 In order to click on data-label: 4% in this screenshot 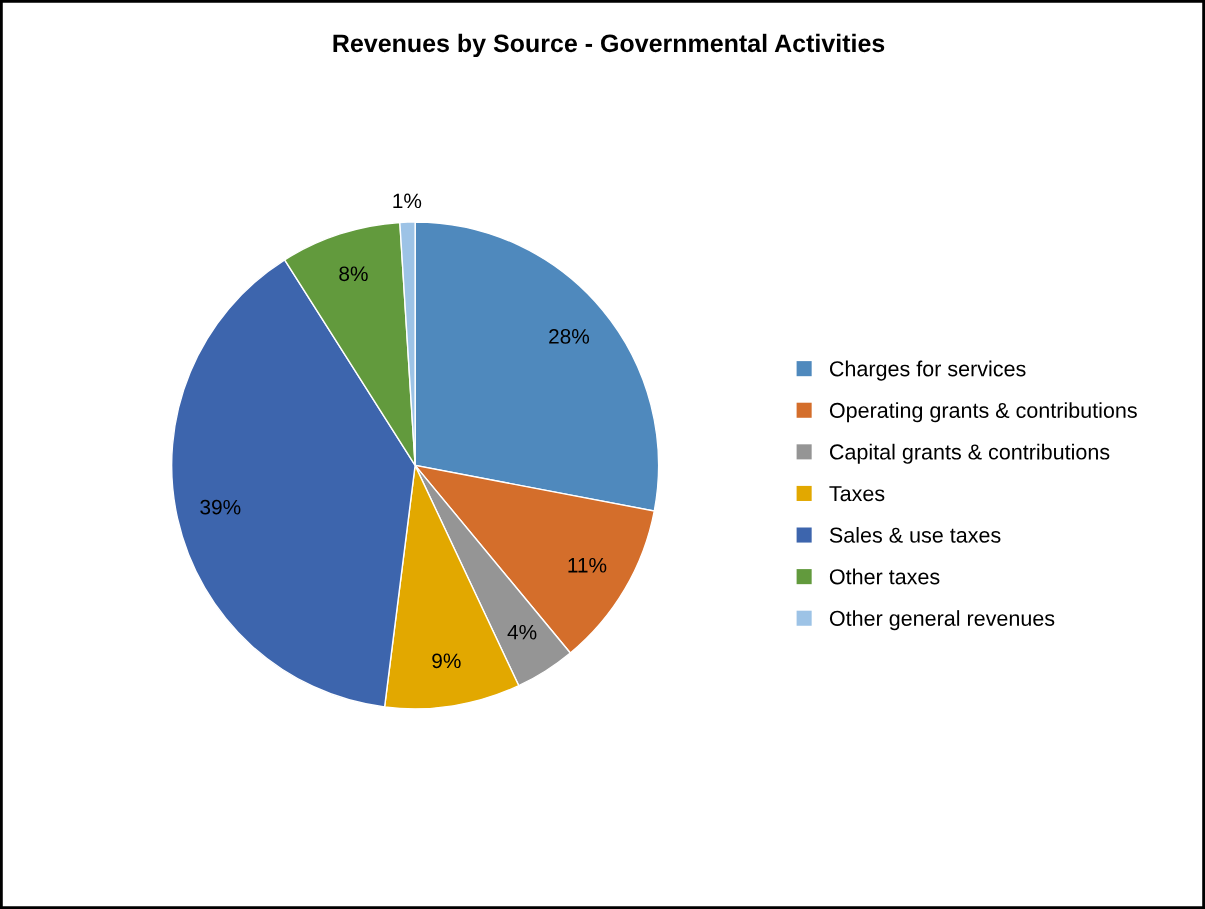, I will do `click(522, 632)`.